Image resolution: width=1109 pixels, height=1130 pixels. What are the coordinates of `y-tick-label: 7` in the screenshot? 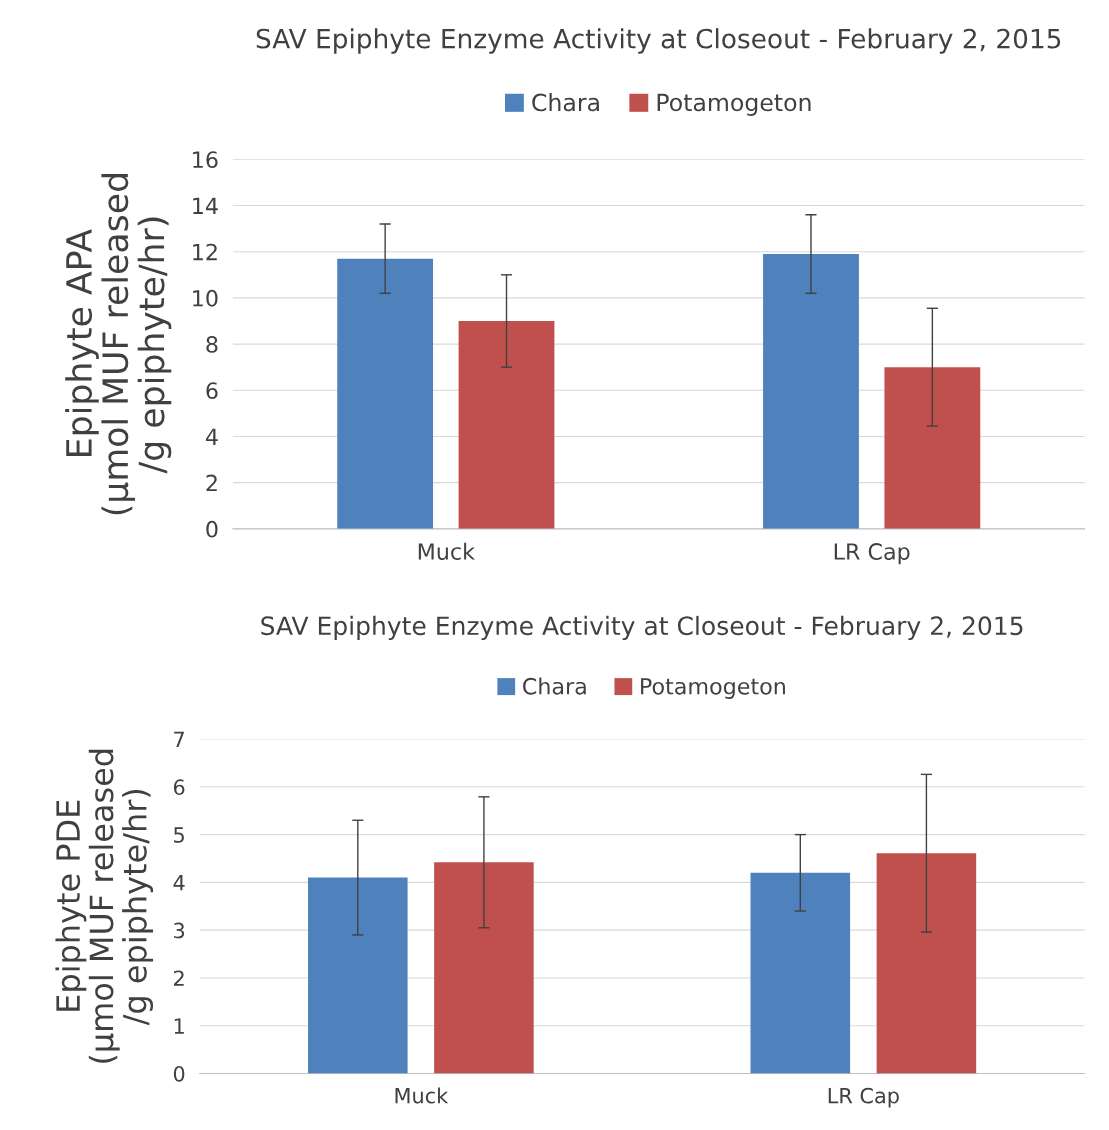 It's located at (179, 739).